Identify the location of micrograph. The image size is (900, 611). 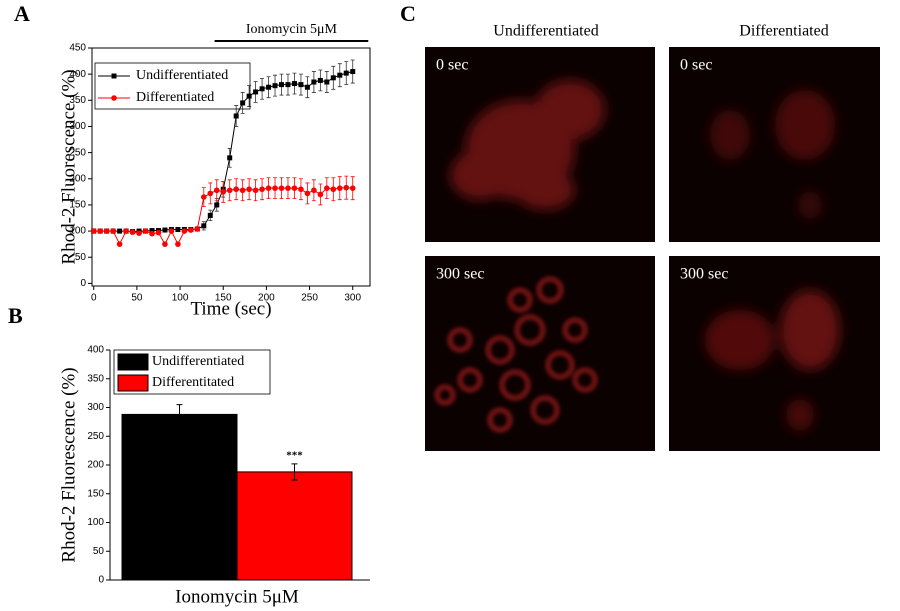
(774, 353).